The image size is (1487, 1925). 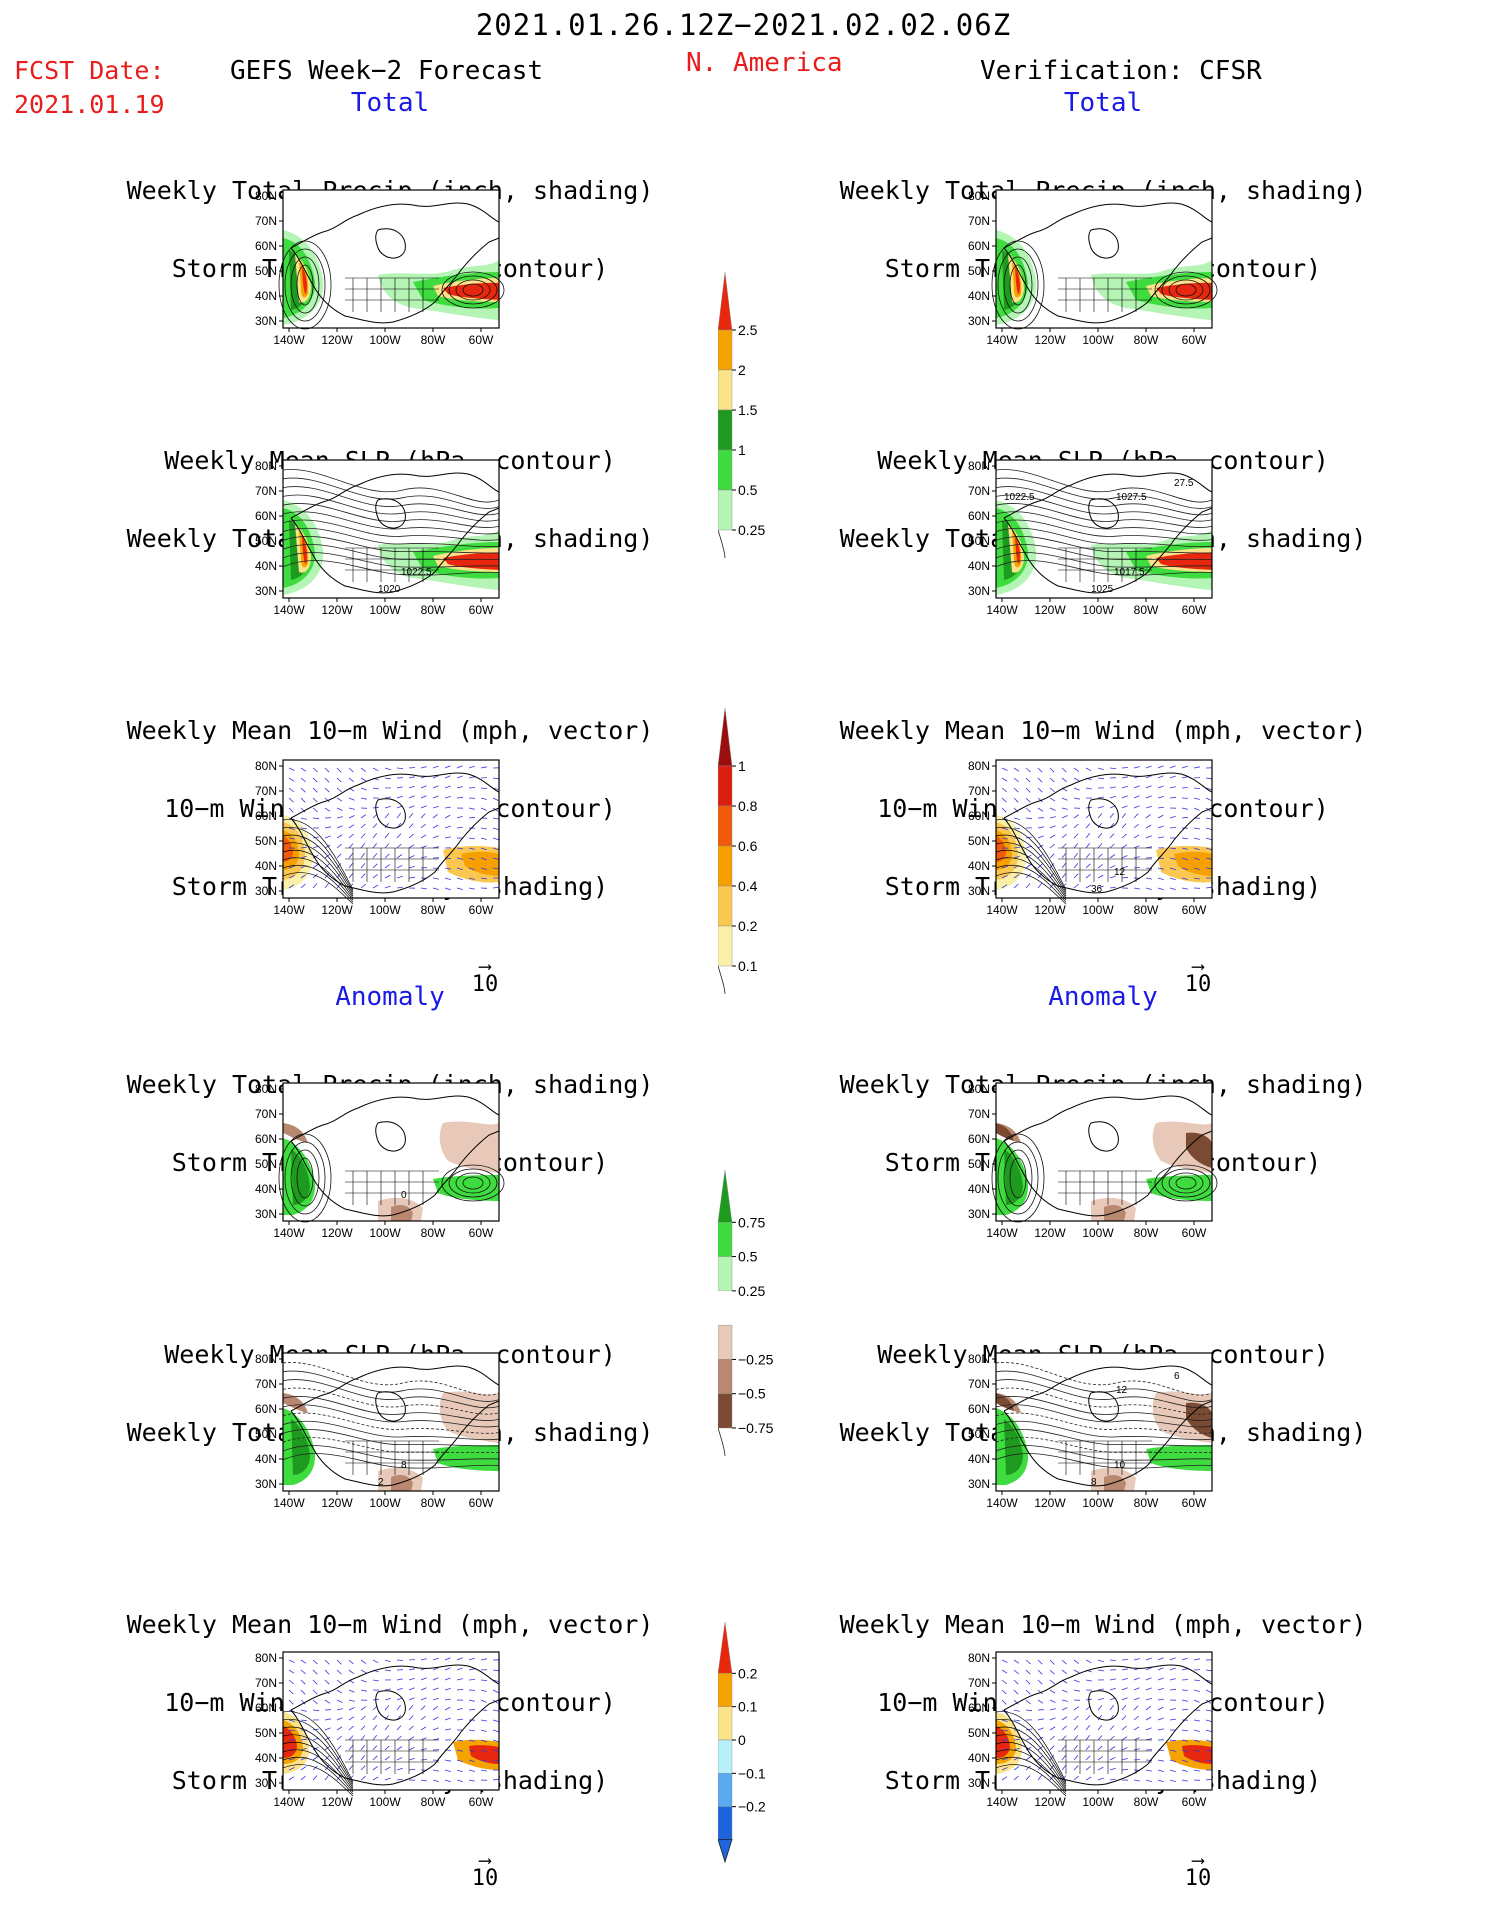 I want to click on map-panel-fcst-windA: 80N 70N 60N 50N 40N 30N 140W 120W 100W 80W 60W, so click(x=375, y=1731).